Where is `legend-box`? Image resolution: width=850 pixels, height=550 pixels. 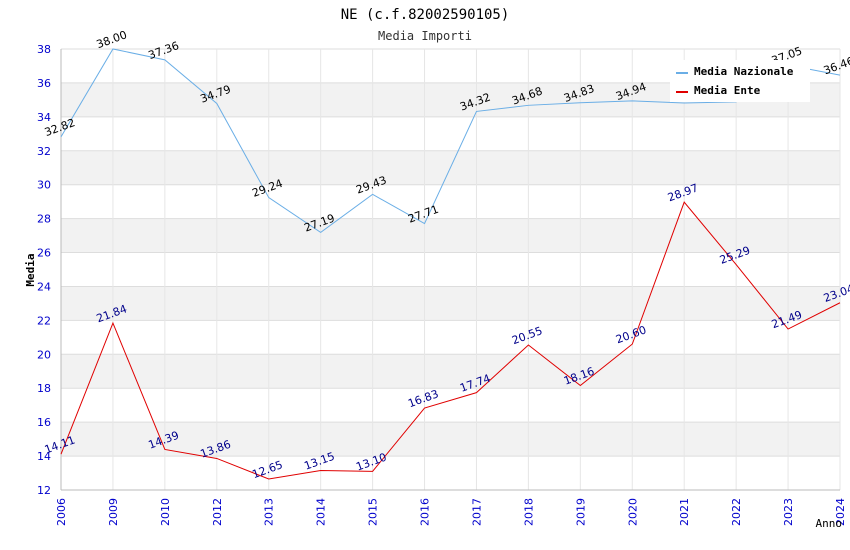
legend-box is located at coordinates (740, 81).